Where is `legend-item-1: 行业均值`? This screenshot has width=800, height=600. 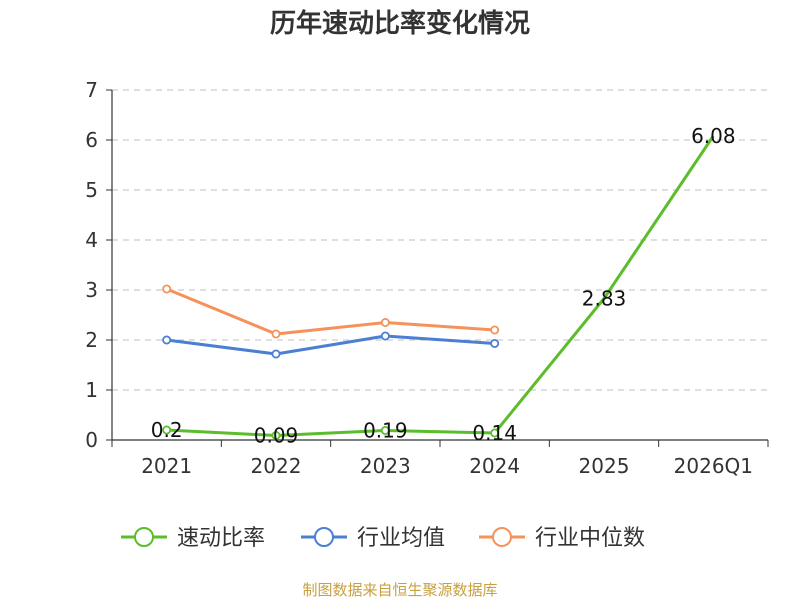 legend-item-1: 行业均值 is located at coordinates (373, 538).